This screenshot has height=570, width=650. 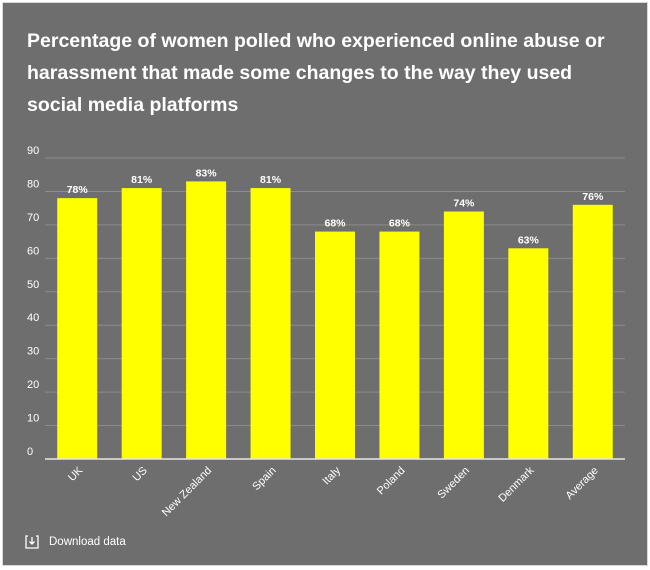 I want to click on data-label: 76%, so click(x=593, y=197).